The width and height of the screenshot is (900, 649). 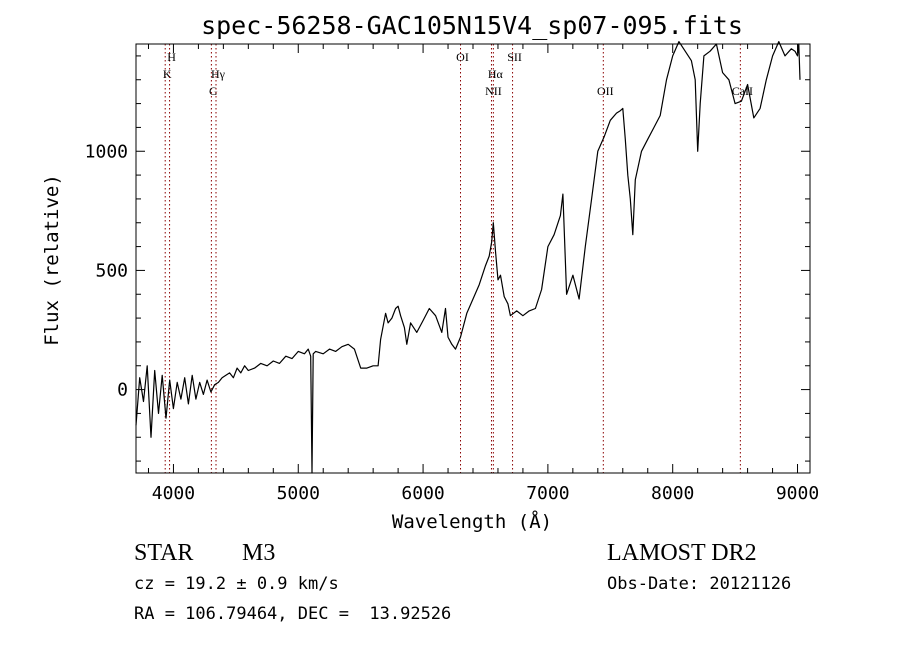 What do you see at coordinates (493, 91) in the screenshot?
I see `line-marker-label-5: NII` at bounding box center [493, 91].